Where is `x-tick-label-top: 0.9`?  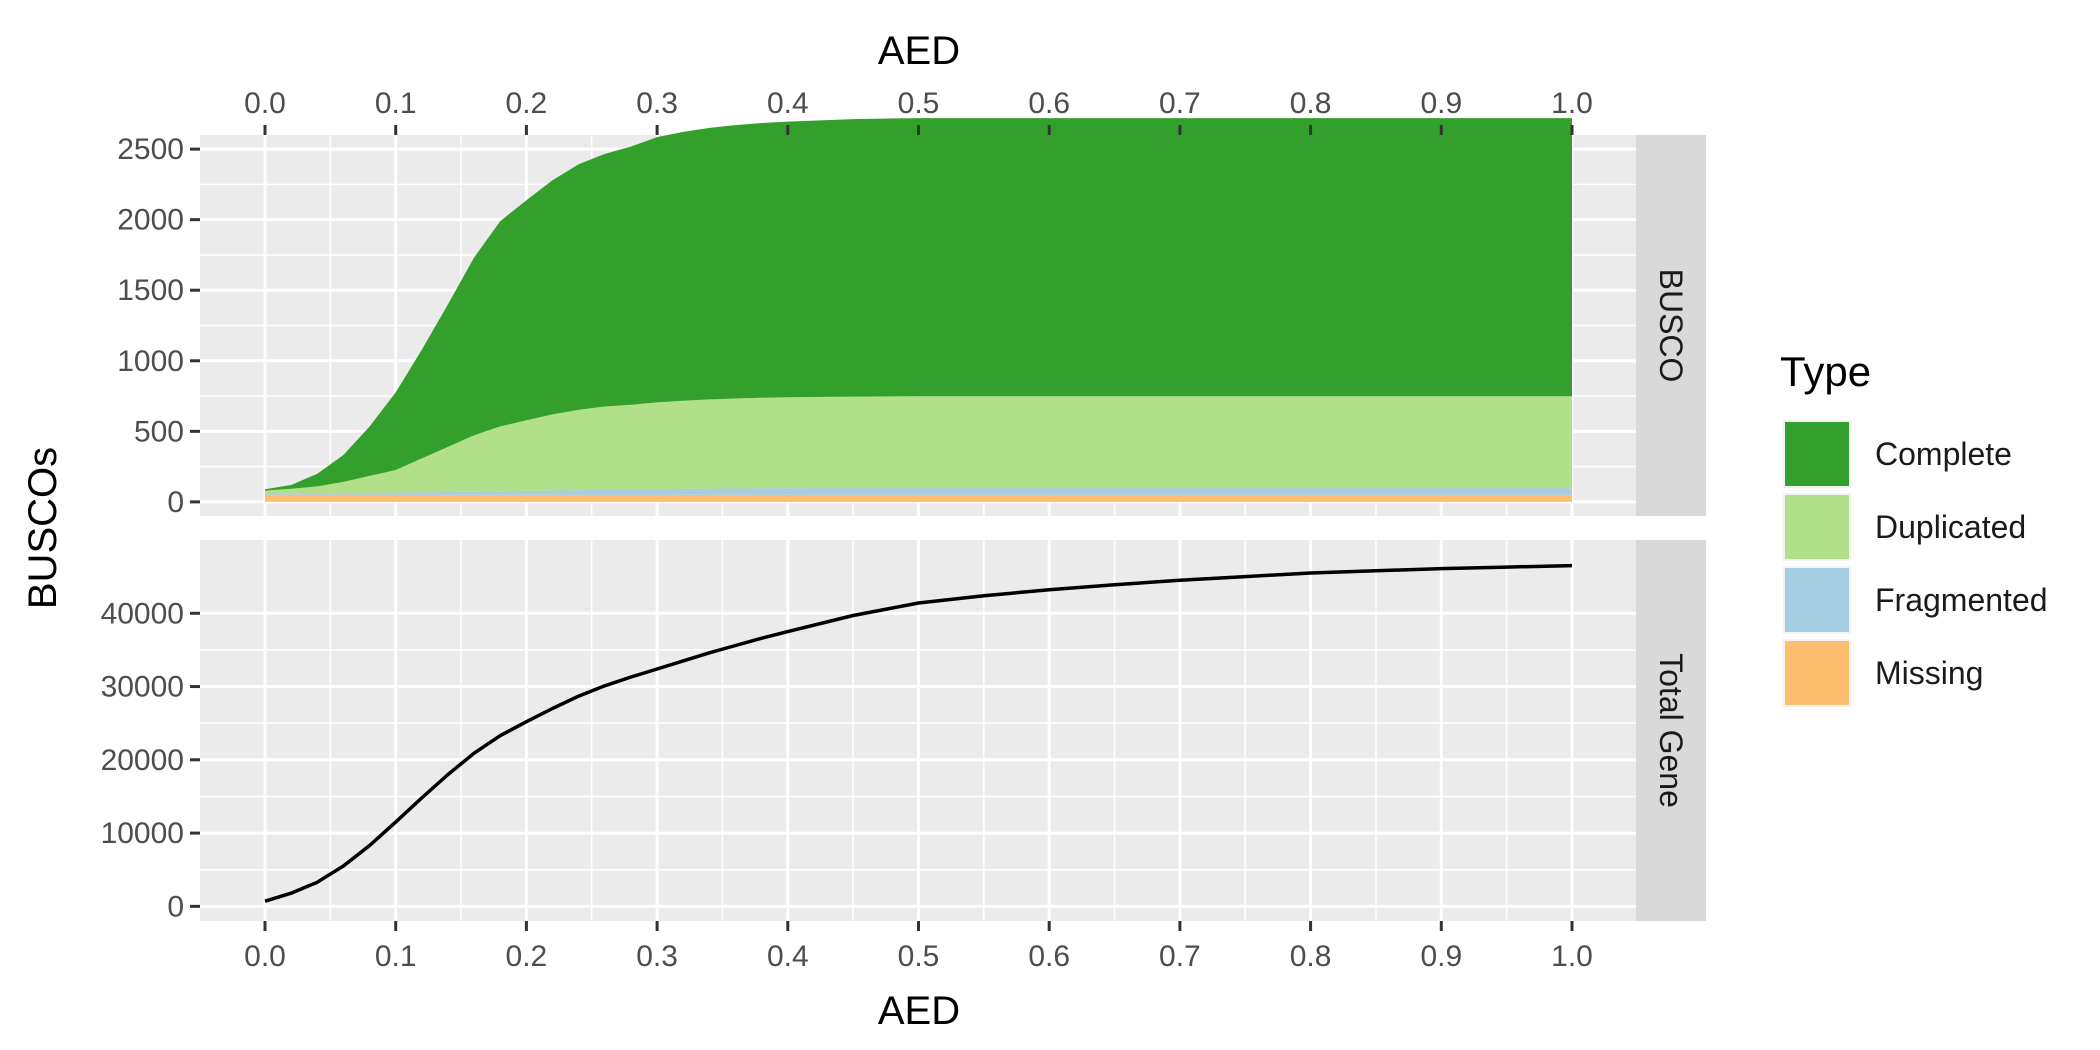 x-tick-label-top: 0.9 is located at coordinates (1441, 103).